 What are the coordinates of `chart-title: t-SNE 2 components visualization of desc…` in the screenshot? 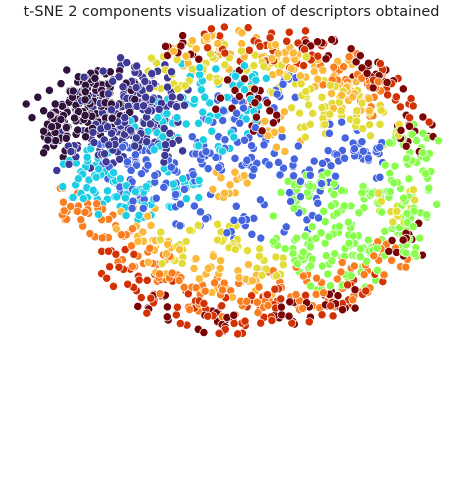 It's located at (231, 12).